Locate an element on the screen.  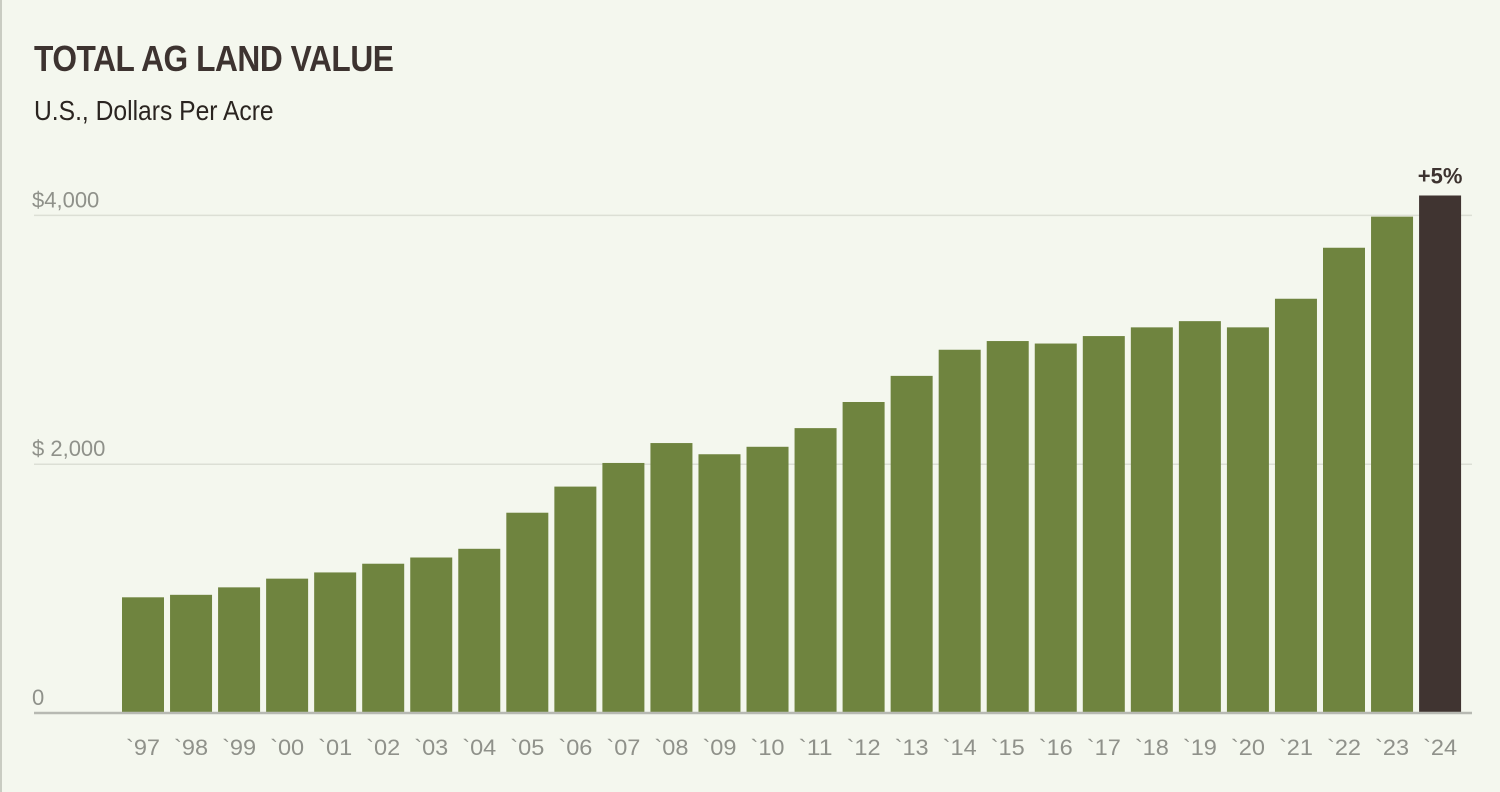
x-tick-label: `17 is located at coordinates (1104, 747).